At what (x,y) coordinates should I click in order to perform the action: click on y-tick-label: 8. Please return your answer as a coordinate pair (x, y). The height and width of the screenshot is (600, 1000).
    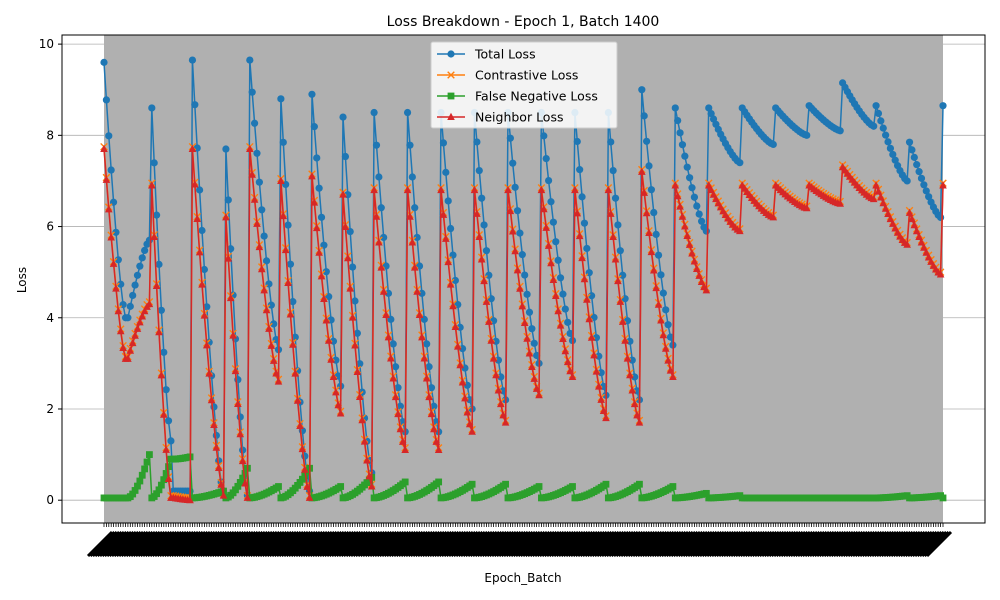
    Looking at the image, I should click on (50, 135).